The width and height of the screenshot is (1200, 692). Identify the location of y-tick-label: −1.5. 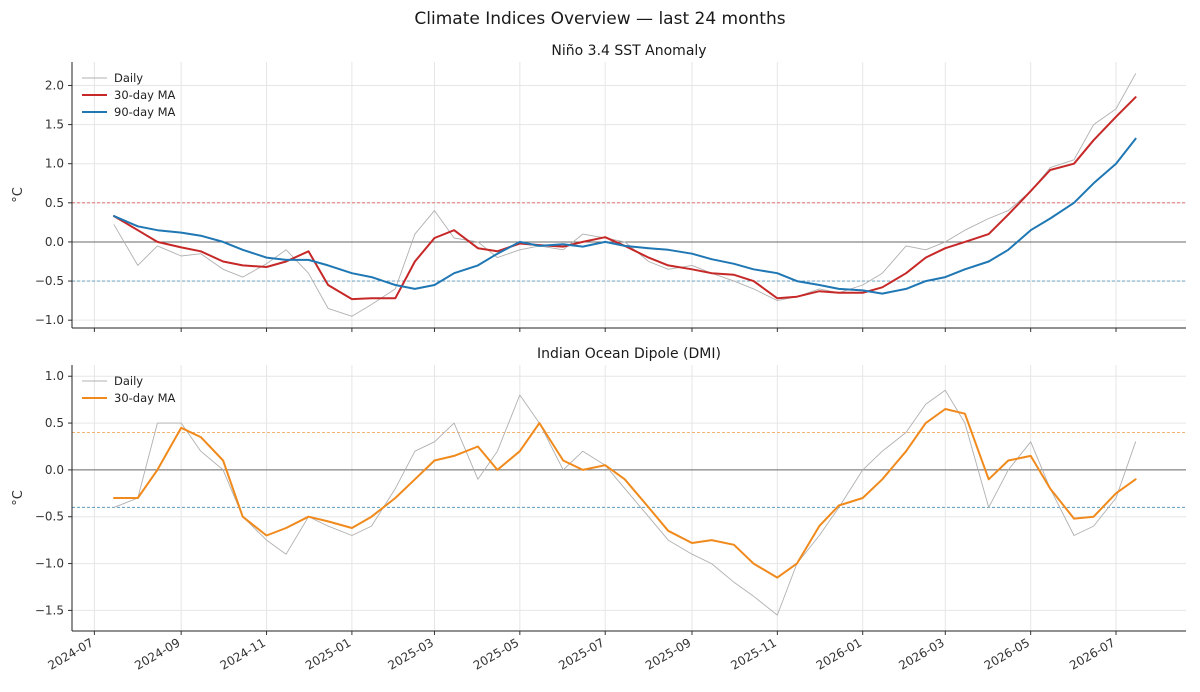
(49, 610).